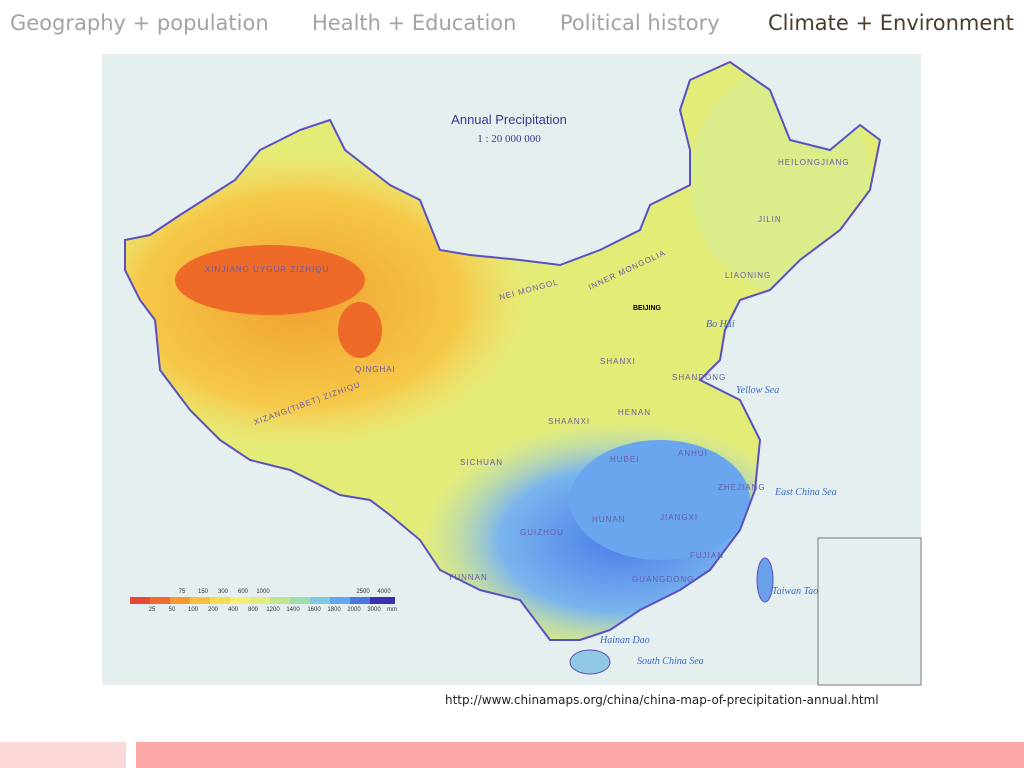 The image size is (1024, 768). Describe the element at coordinates (795, 591) in the screenshot. I see `place-label: Taiwan Tao` at that location.